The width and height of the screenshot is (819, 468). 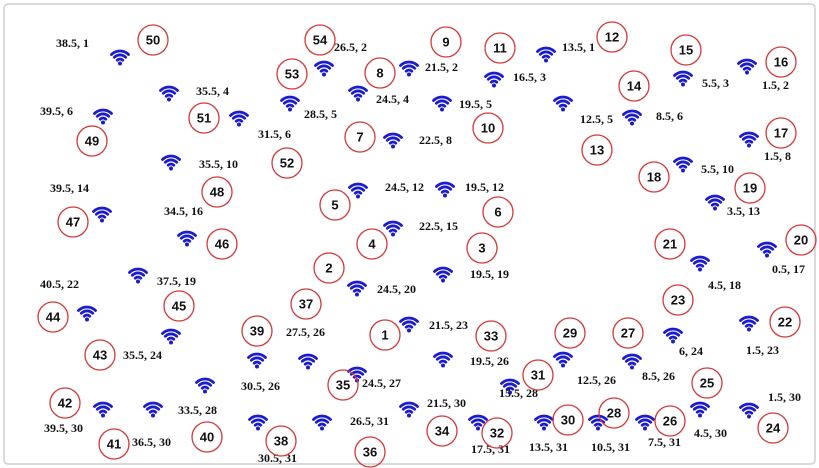 What do you see at coordinates (69, 188) in the screenshot?
I see `ap-label: 39.5, 14` at bounding box center [69, 188].